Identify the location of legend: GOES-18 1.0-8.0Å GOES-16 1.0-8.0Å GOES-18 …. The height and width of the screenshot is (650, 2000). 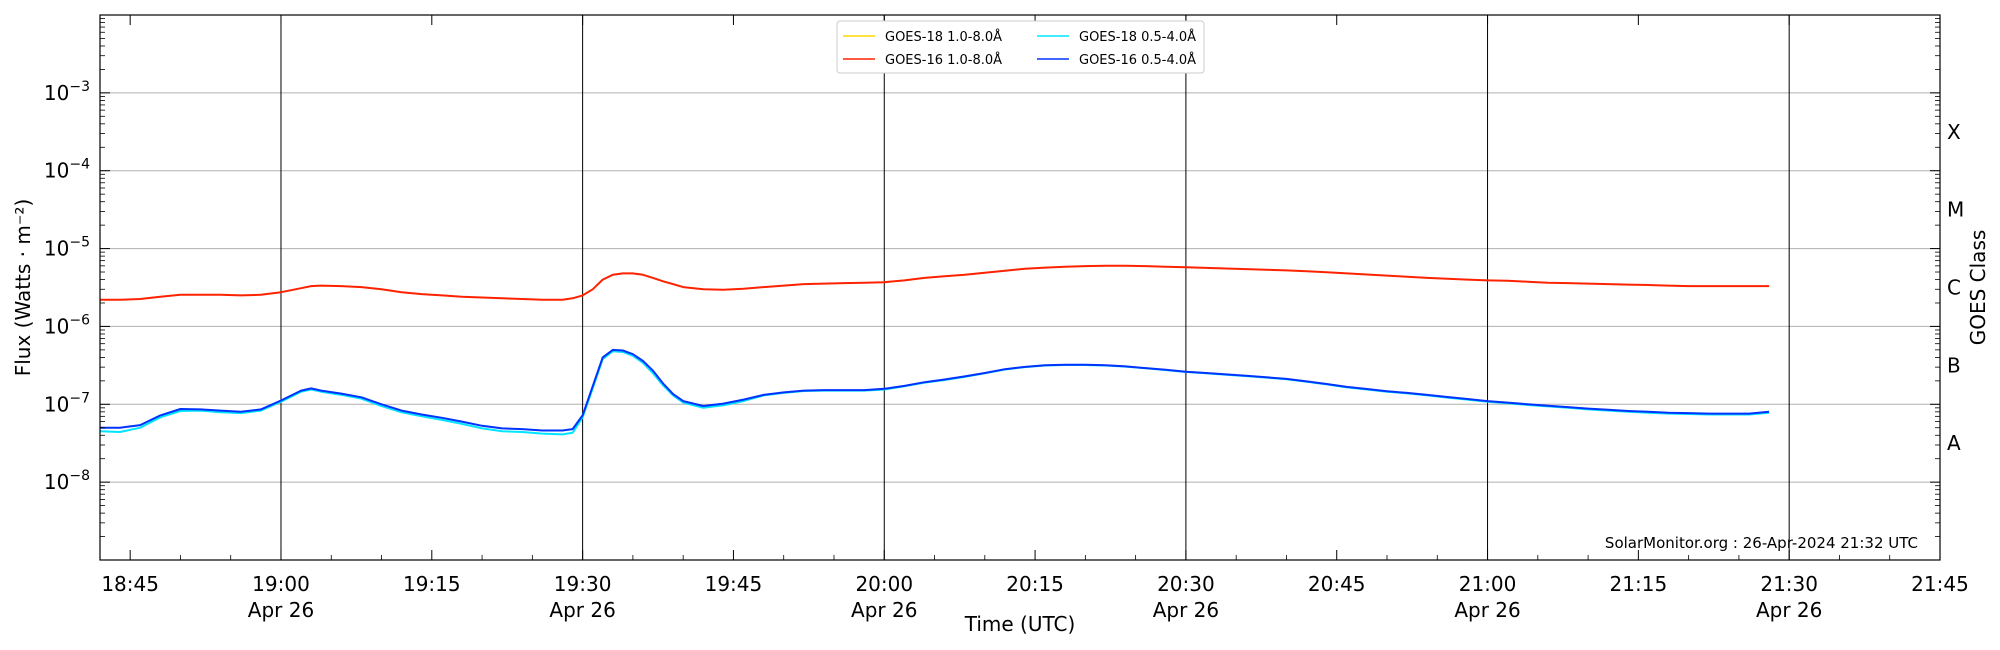
(1020, 47).